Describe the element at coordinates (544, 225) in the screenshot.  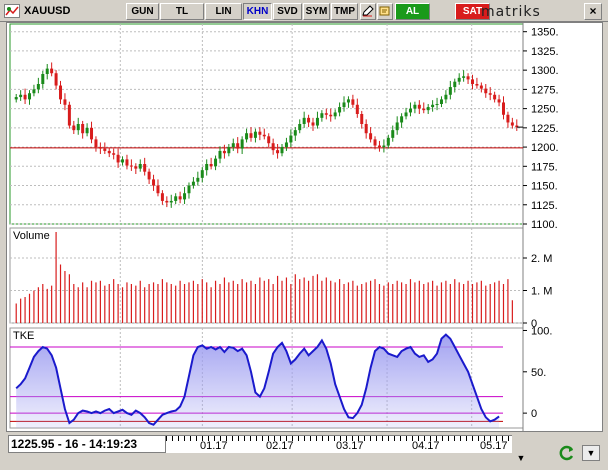
I see `price-tick-label: 1100.` at that location.